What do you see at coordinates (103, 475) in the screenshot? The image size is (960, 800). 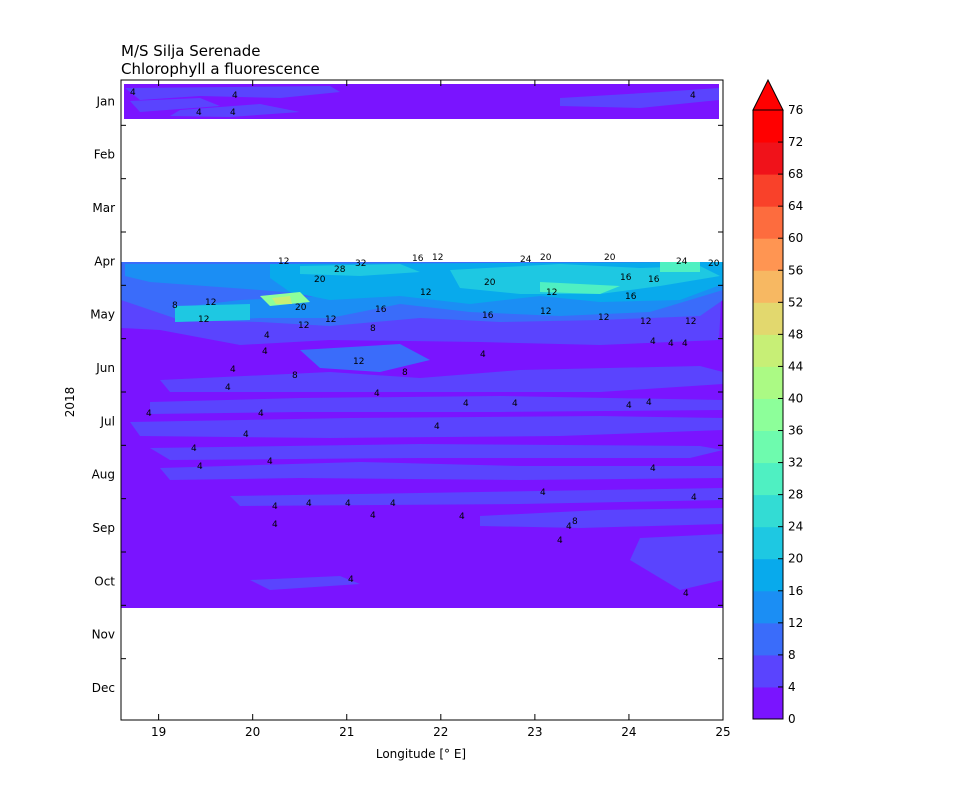 I see `y-tick-label: Aug` at bounding box center [103, 475].